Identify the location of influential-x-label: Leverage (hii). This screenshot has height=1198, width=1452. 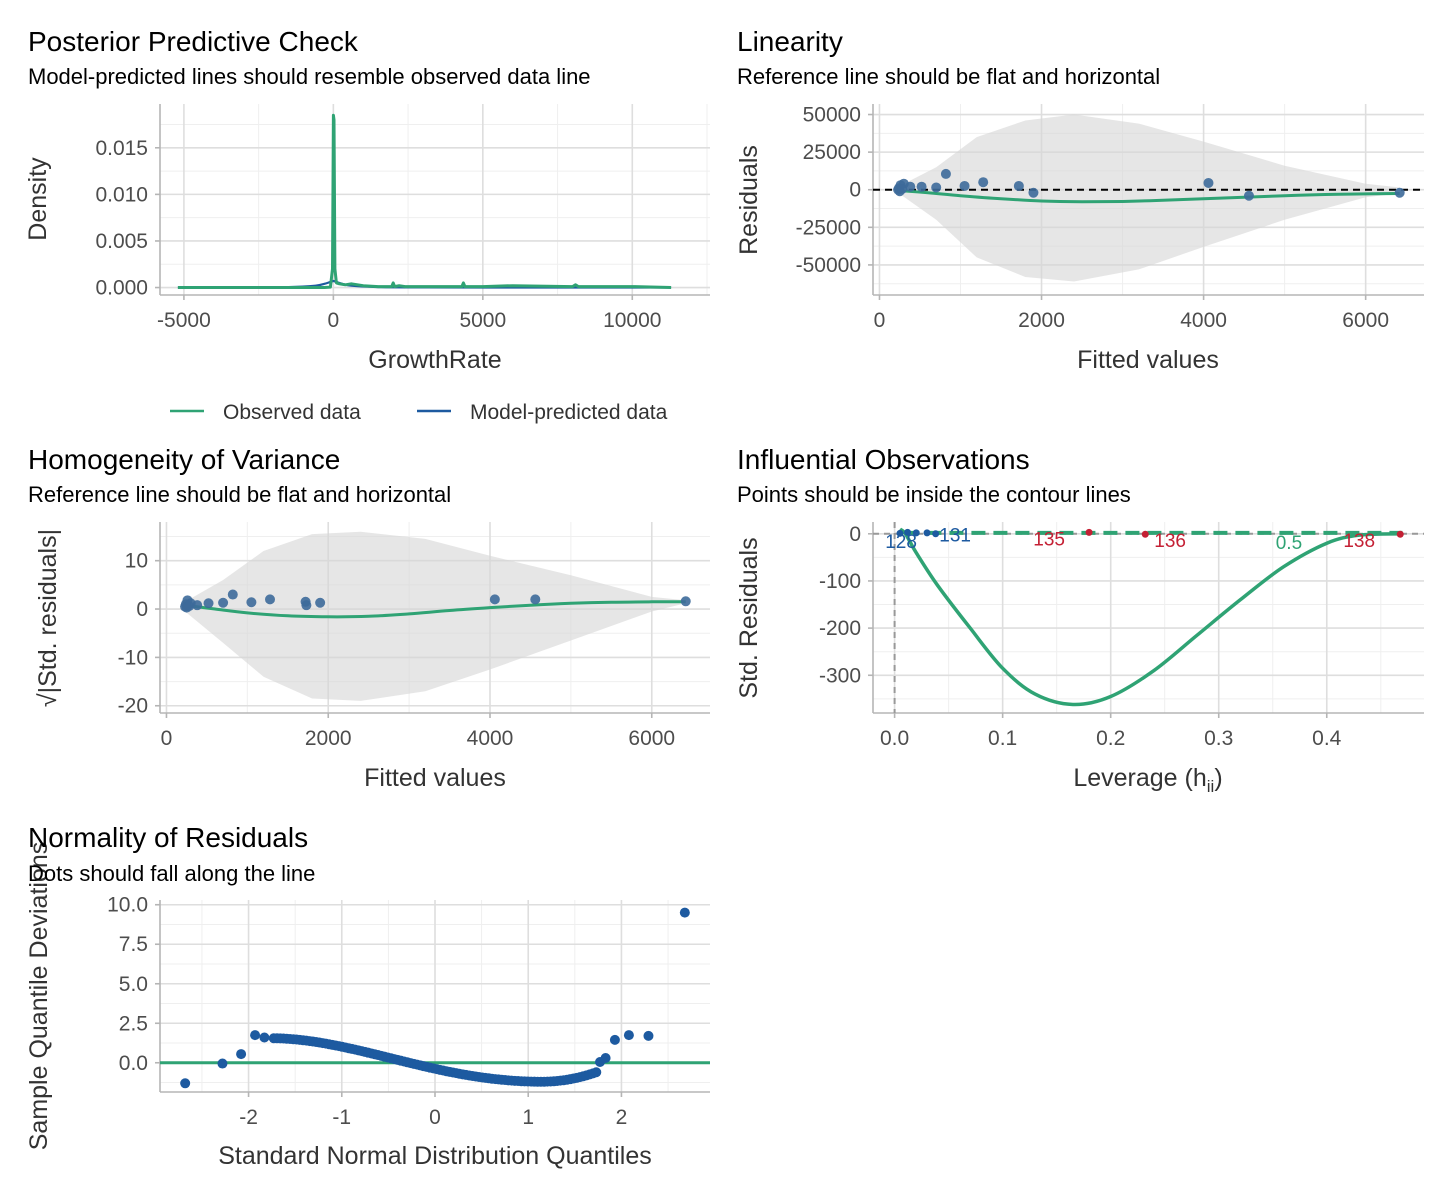
(1147, 780).